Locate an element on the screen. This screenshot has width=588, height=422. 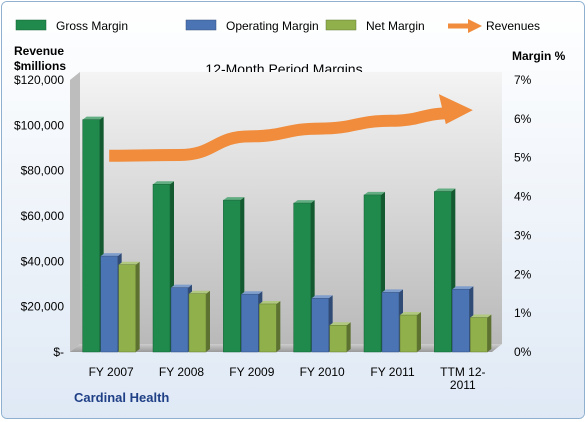
left-tick-label: $120,000 is located at coordinates (39, 80).